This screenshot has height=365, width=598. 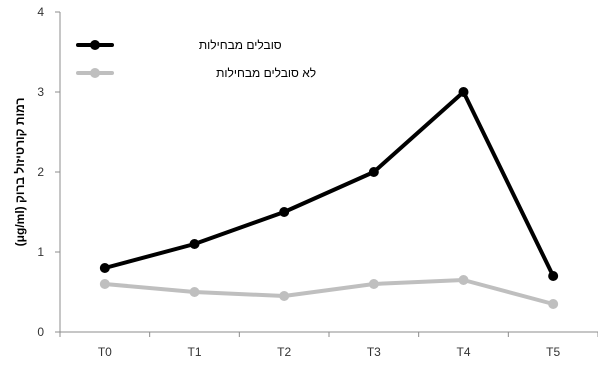 What do you see at coordinates (374, 352) in the screenshot?
I see `x-tick-label: T3` at bounding box center [374, 352].